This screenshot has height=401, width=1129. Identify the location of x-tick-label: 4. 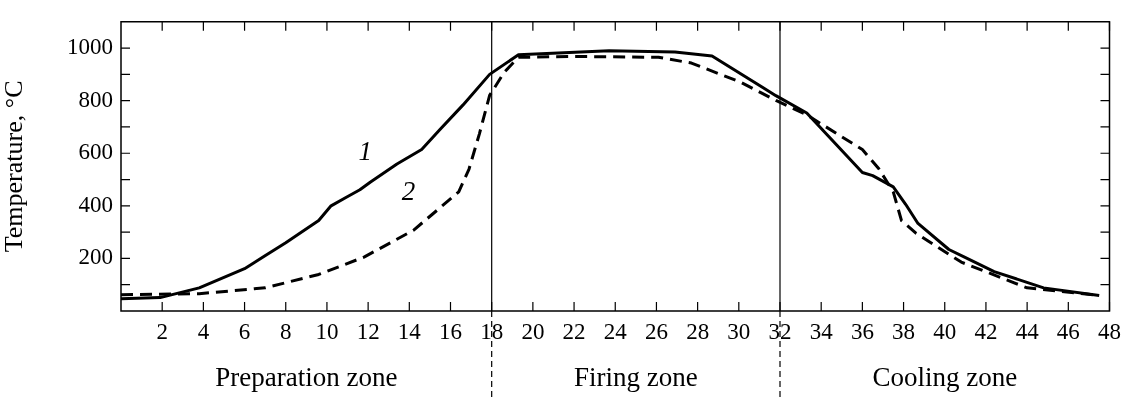
(203, 331).